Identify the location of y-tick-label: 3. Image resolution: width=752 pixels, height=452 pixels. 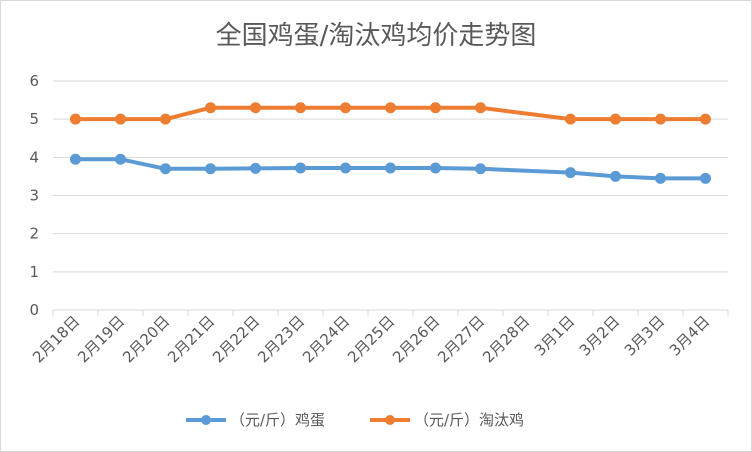
(34, 196).